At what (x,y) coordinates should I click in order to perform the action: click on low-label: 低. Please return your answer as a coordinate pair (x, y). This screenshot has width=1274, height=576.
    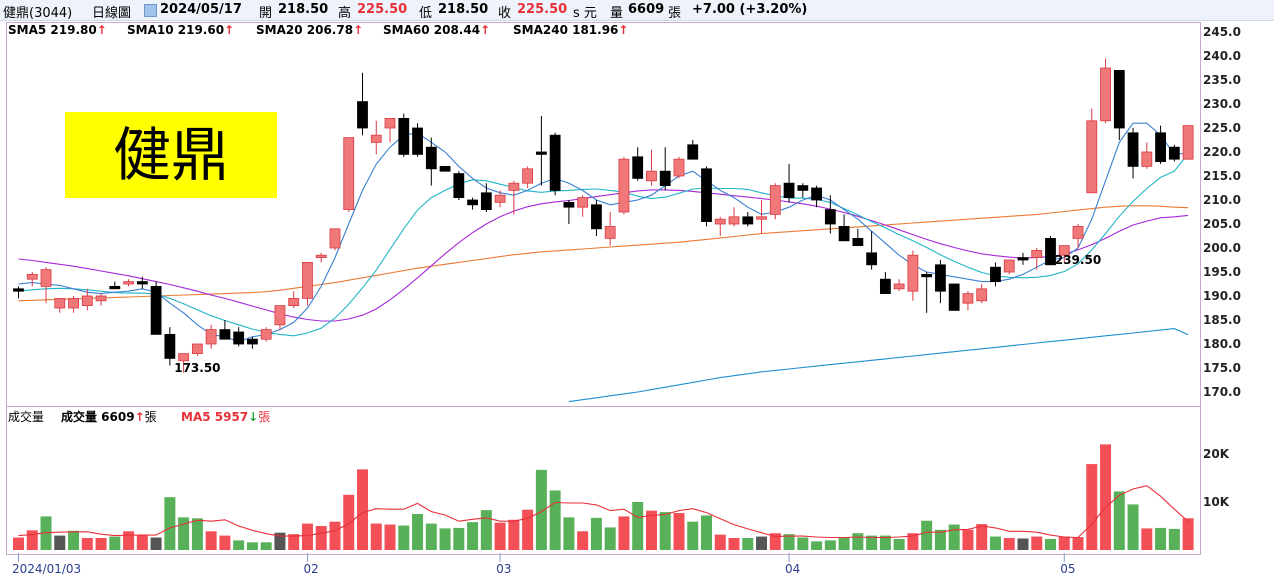
    Looking at the image, I should click on (426, 13).